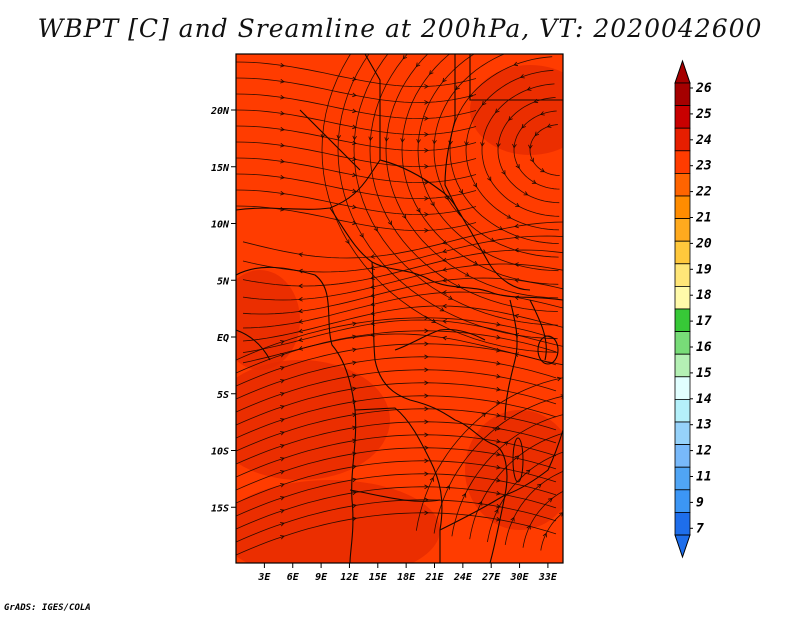 Image resolution: width=800 pixels, height=618 pixels. I want to click on grads-credit: GrADS: IGES/COLA, so click(47, 608).